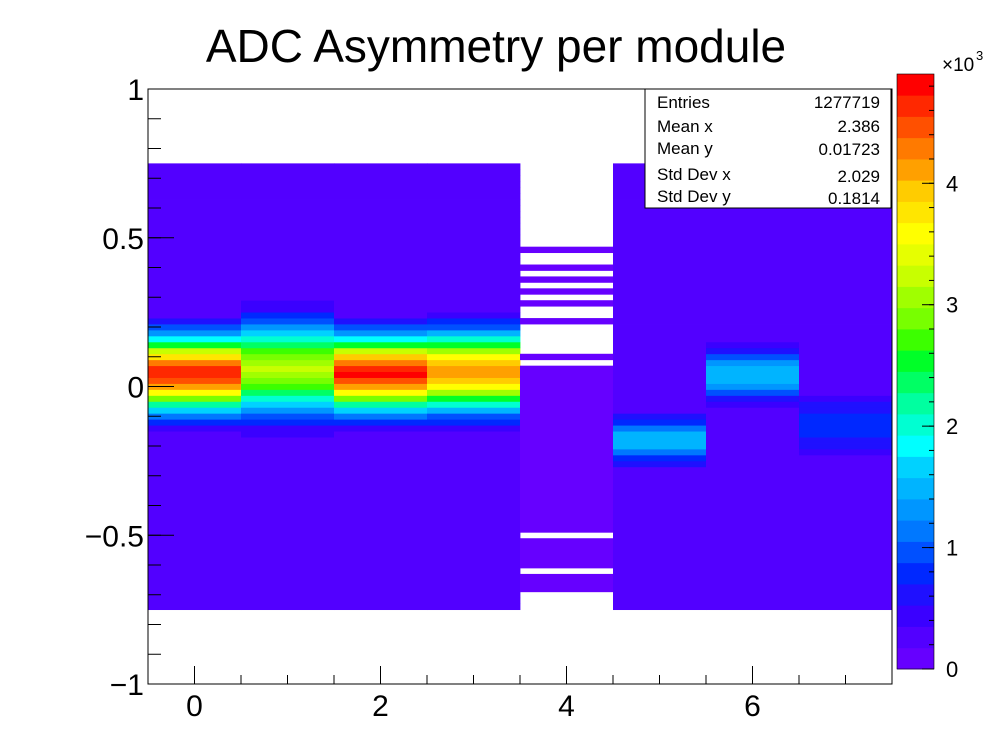 The width and height of the screenshot is (992, 744). I want to click on stats-box-frame, so click(768, 148).